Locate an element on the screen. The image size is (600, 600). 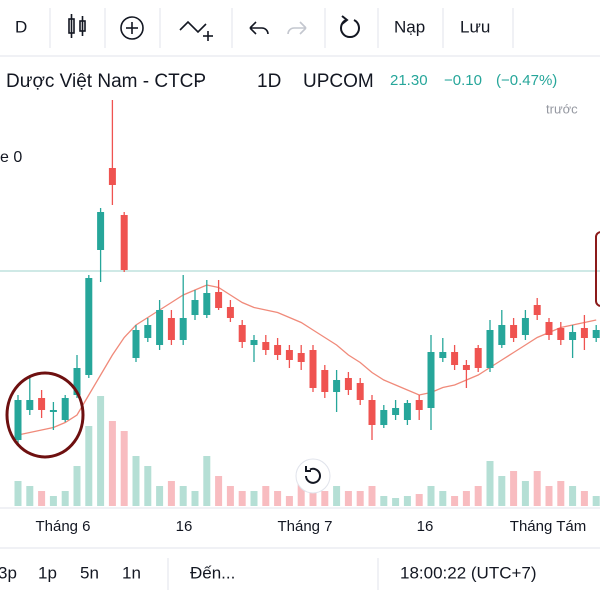
load-button: Nạp is located at coordinates (409, 26).